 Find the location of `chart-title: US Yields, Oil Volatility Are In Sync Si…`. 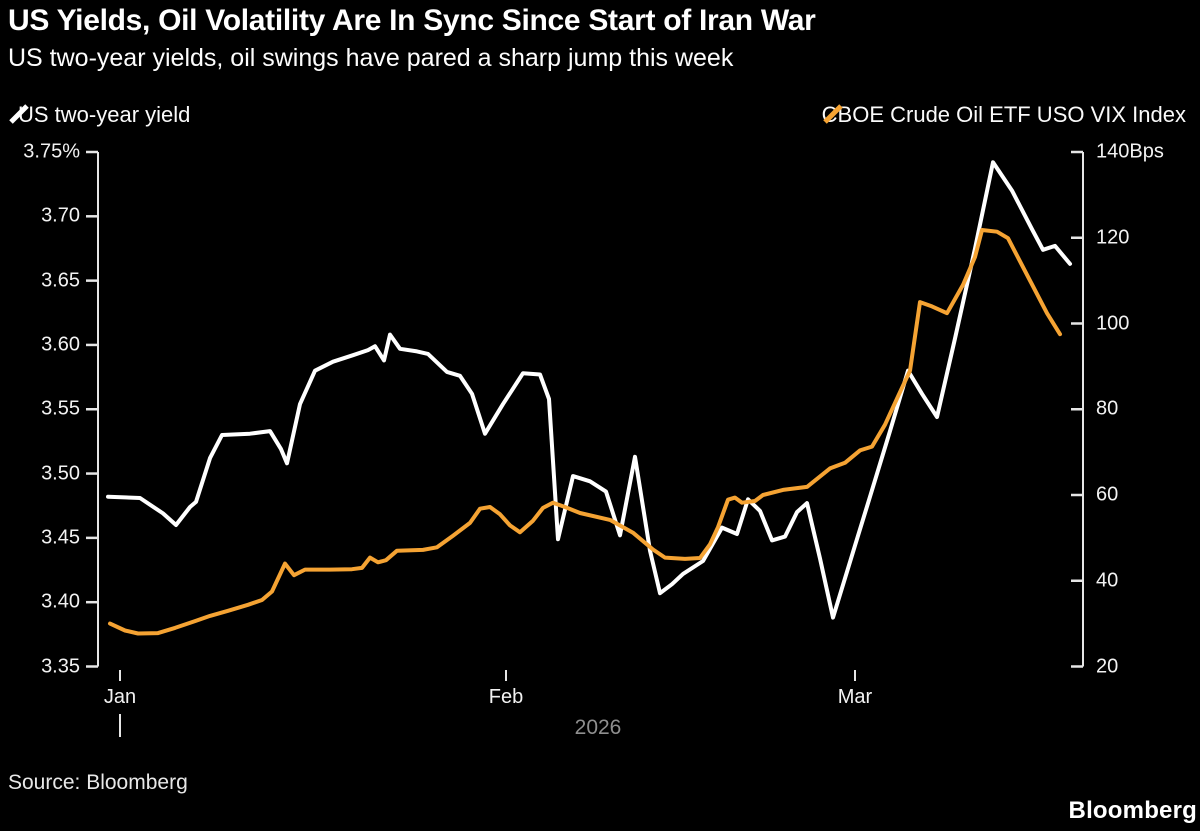

chart-title: US Yields, Oil Volatility Are In Sync Si… is located at coordinates (412, 20).